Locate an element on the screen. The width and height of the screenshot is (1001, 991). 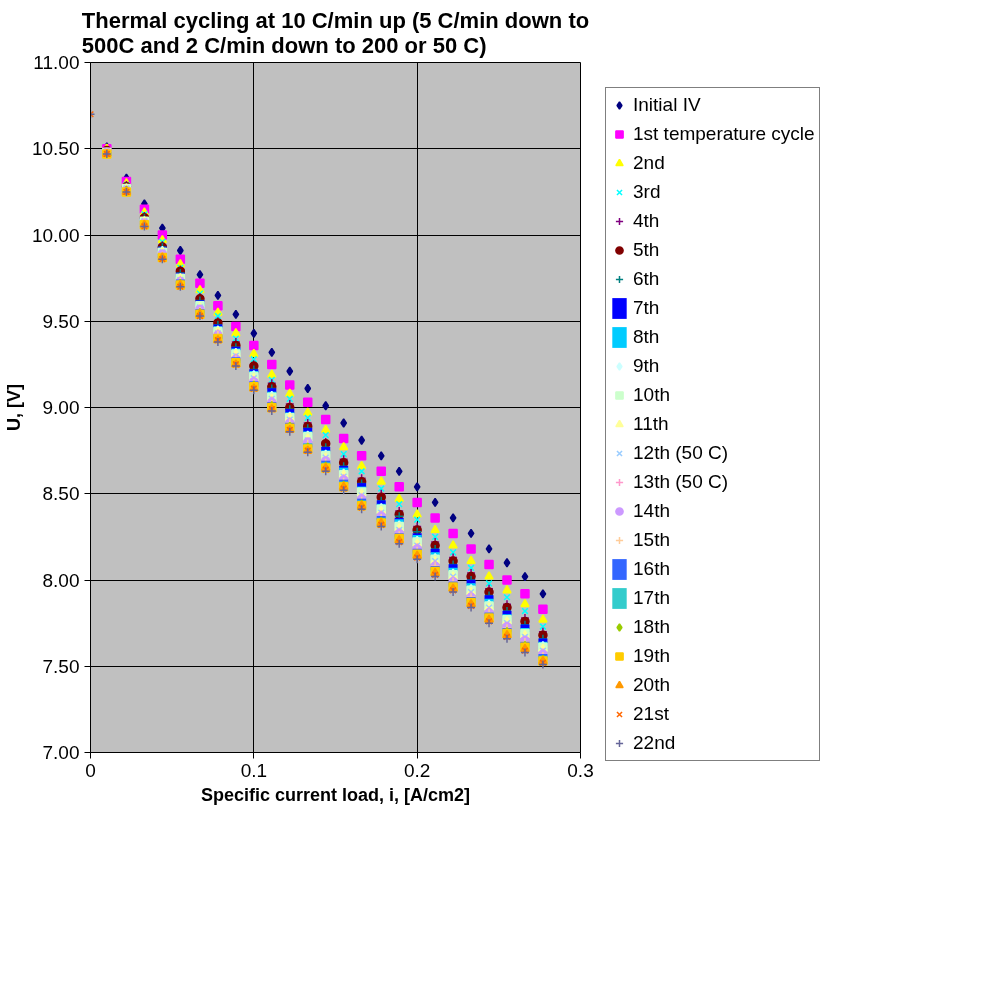
legend-label: 22nd is located at coordinates (654, 743).